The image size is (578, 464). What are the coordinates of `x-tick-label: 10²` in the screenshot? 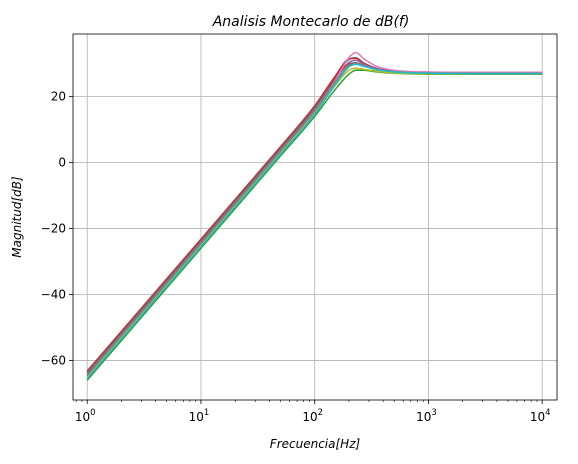 It's located at (312, 416).